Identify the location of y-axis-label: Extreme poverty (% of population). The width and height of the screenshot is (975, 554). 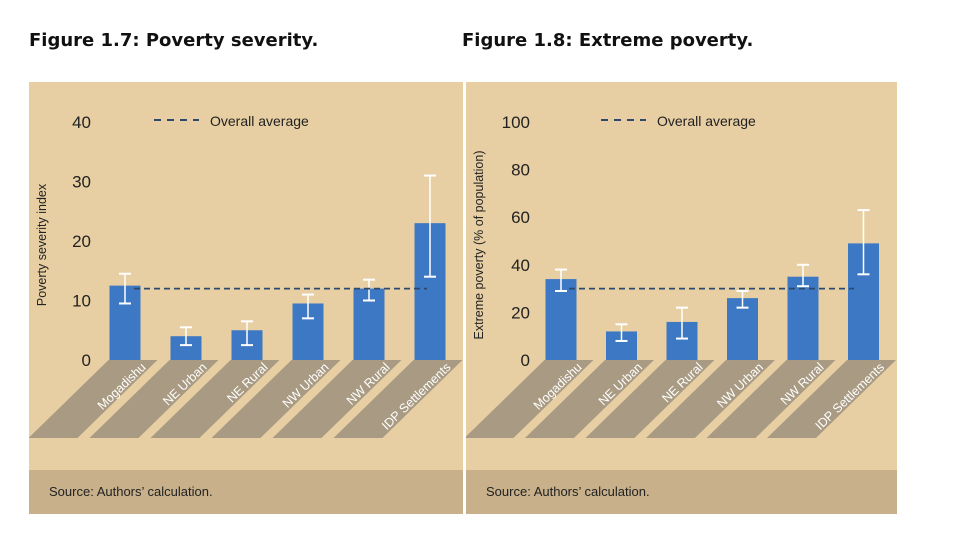
(479, 245).